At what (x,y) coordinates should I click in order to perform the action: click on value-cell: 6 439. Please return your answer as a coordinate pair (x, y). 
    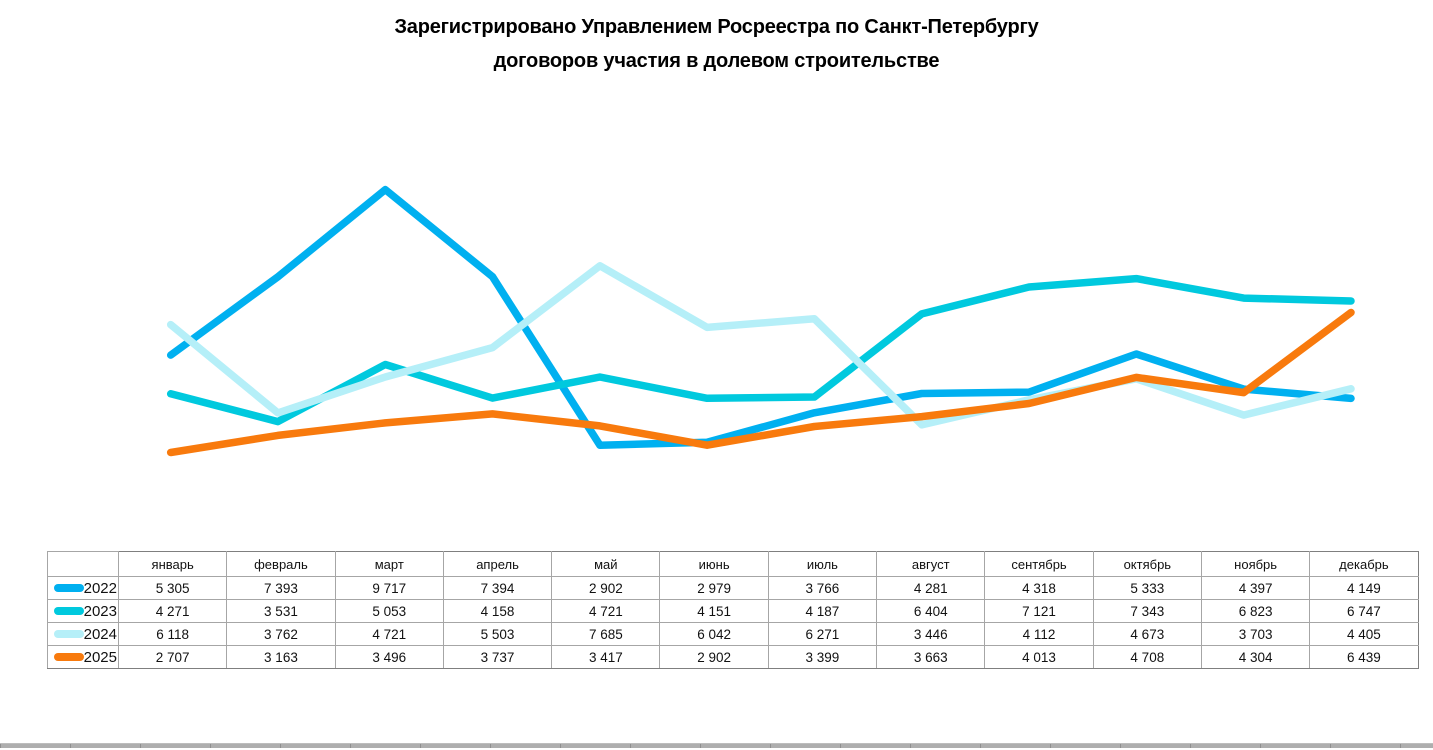
    Looking at the image, I should click on (1364, 657).